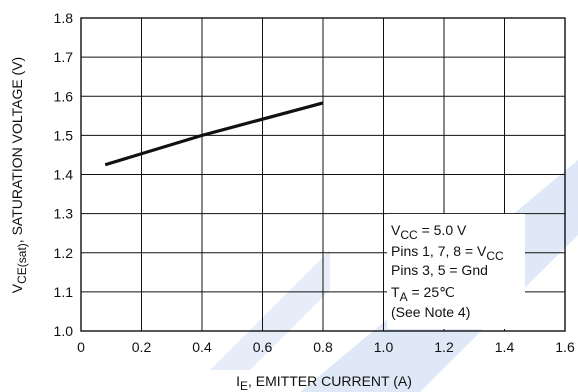  What do you see at coordinates (64, 292) in the screenshot?
I see `y-tick-label: 1.1` at bounding box center [64, 292].